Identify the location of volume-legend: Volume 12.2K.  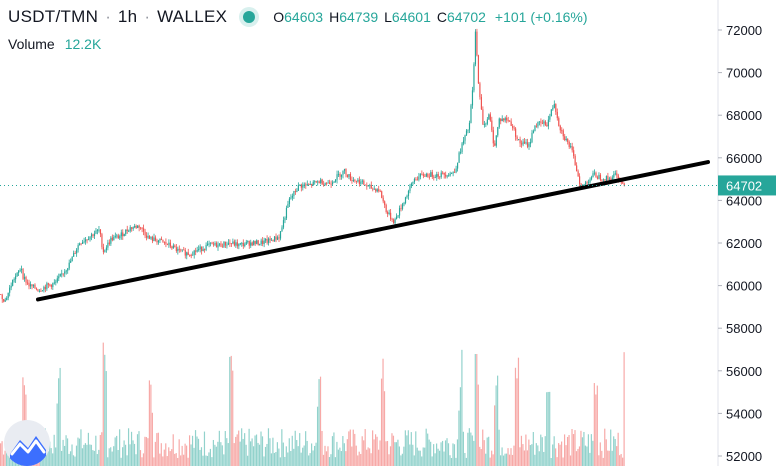
(54, 44).